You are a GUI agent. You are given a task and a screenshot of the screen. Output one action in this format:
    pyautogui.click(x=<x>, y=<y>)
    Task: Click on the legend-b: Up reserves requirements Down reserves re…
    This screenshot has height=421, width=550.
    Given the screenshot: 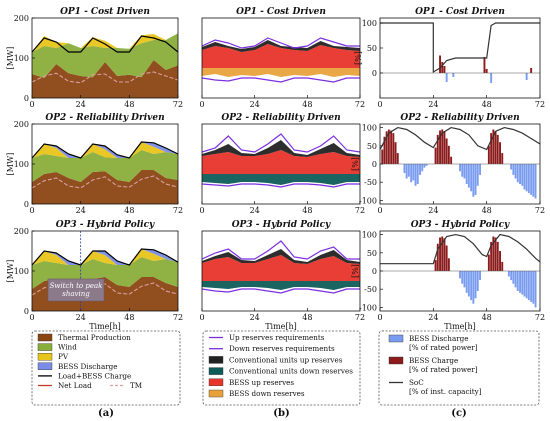 What is the action you would take?
    pyautogui.click(x=281, y=368)
    